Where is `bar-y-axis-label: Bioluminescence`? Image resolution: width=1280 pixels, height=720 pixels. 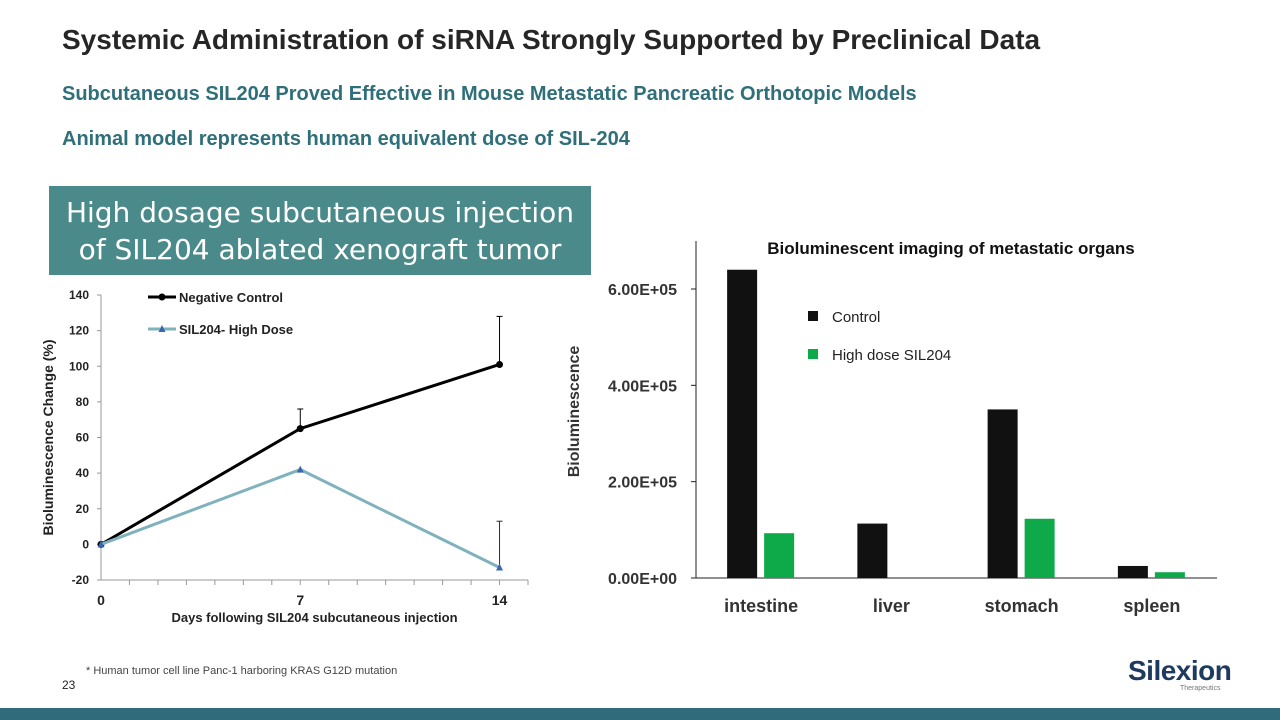
bar-y-axis-label: Bioluminescence is located at coordinates (574, 412).